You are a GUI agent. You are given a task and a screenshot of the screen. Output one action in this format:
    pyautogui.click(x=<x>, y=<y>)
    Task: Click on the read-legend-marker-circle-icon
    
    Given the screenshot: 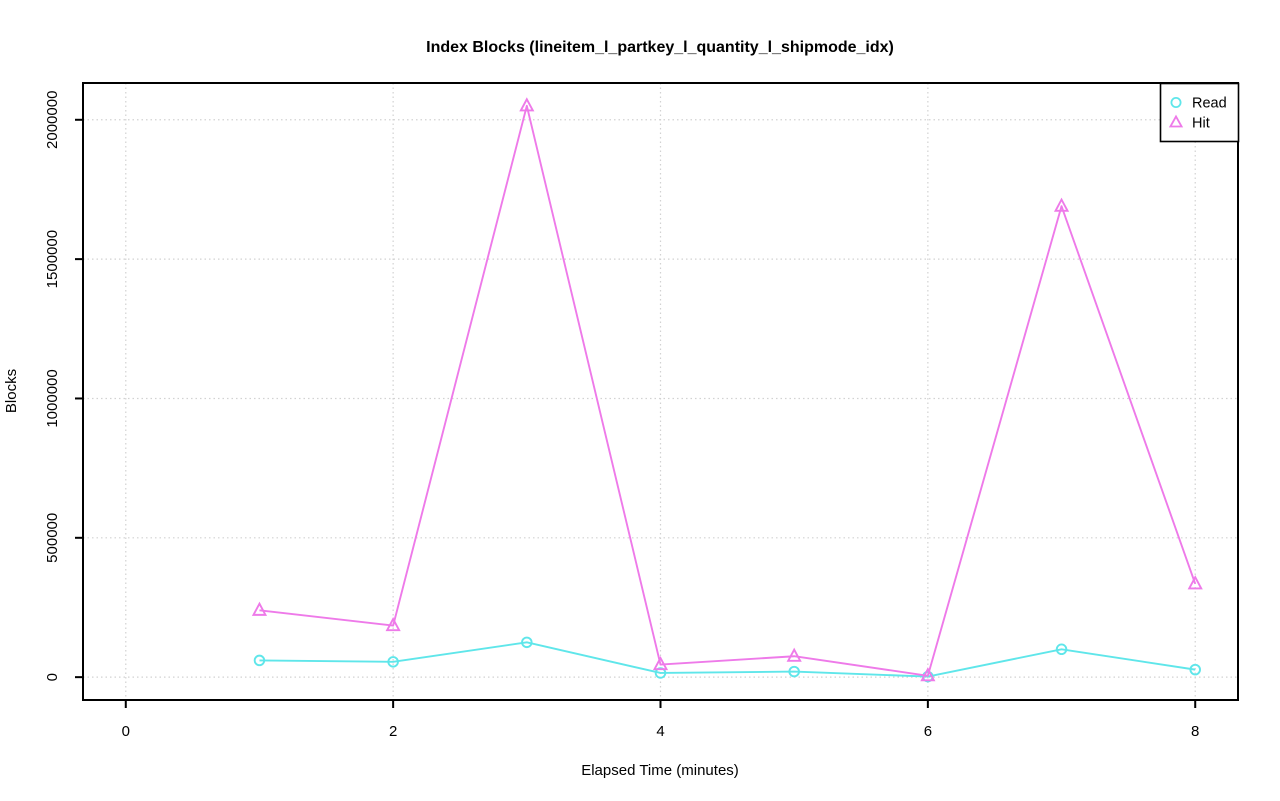 What is the action you would take?
    pyautogui.click(x=1176, y=103)
    